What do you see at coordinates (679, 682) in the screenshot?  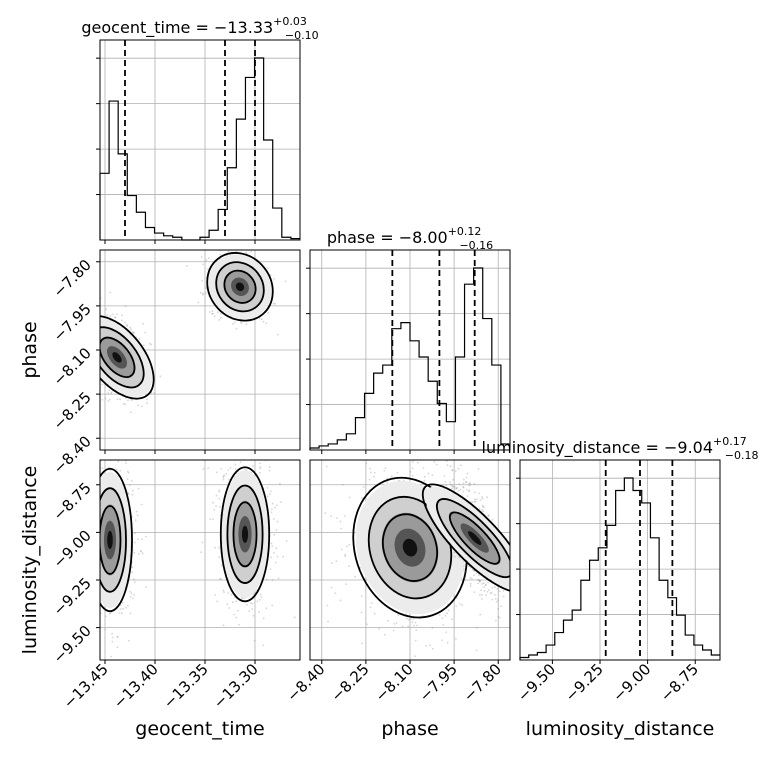 I see `x-tick-label-luminosity_distance: −8.75` at bounding box center [679, 682].